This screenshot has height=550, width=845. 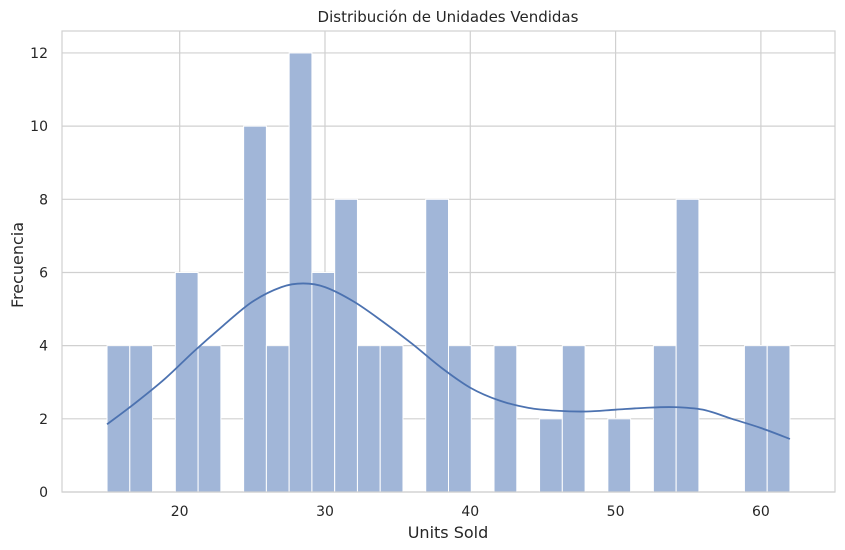 I want to click on y-axis-ticks: 0 2 4 6 8 10 12, so click(x=39, y=273).